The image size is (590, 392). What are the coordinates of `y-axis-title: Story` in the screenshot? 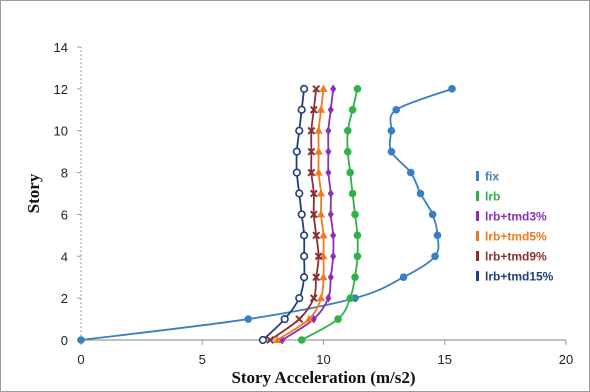 It's located at (33, 193).